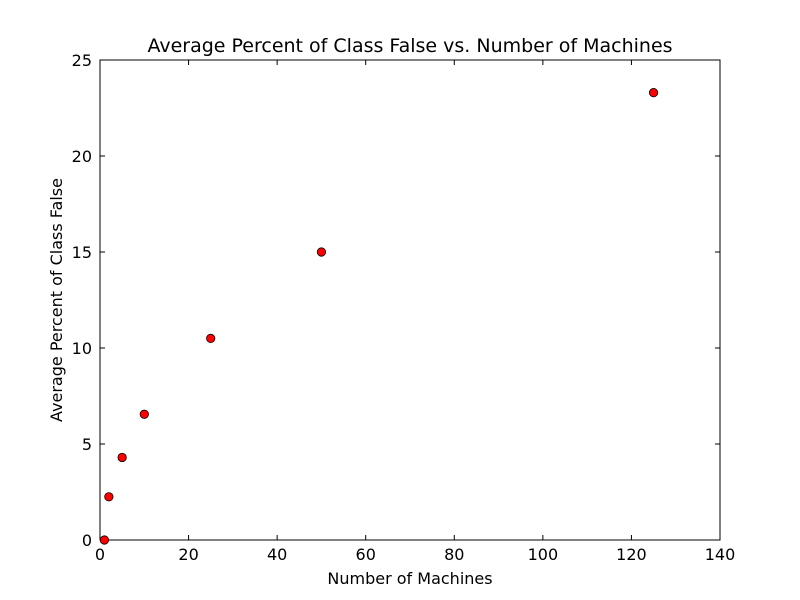 The width and height of the screenshot is (800, 600). Describe the element at coordinates (543, 554) in the screenshot. I see `x-tick-label: 100` at that location.